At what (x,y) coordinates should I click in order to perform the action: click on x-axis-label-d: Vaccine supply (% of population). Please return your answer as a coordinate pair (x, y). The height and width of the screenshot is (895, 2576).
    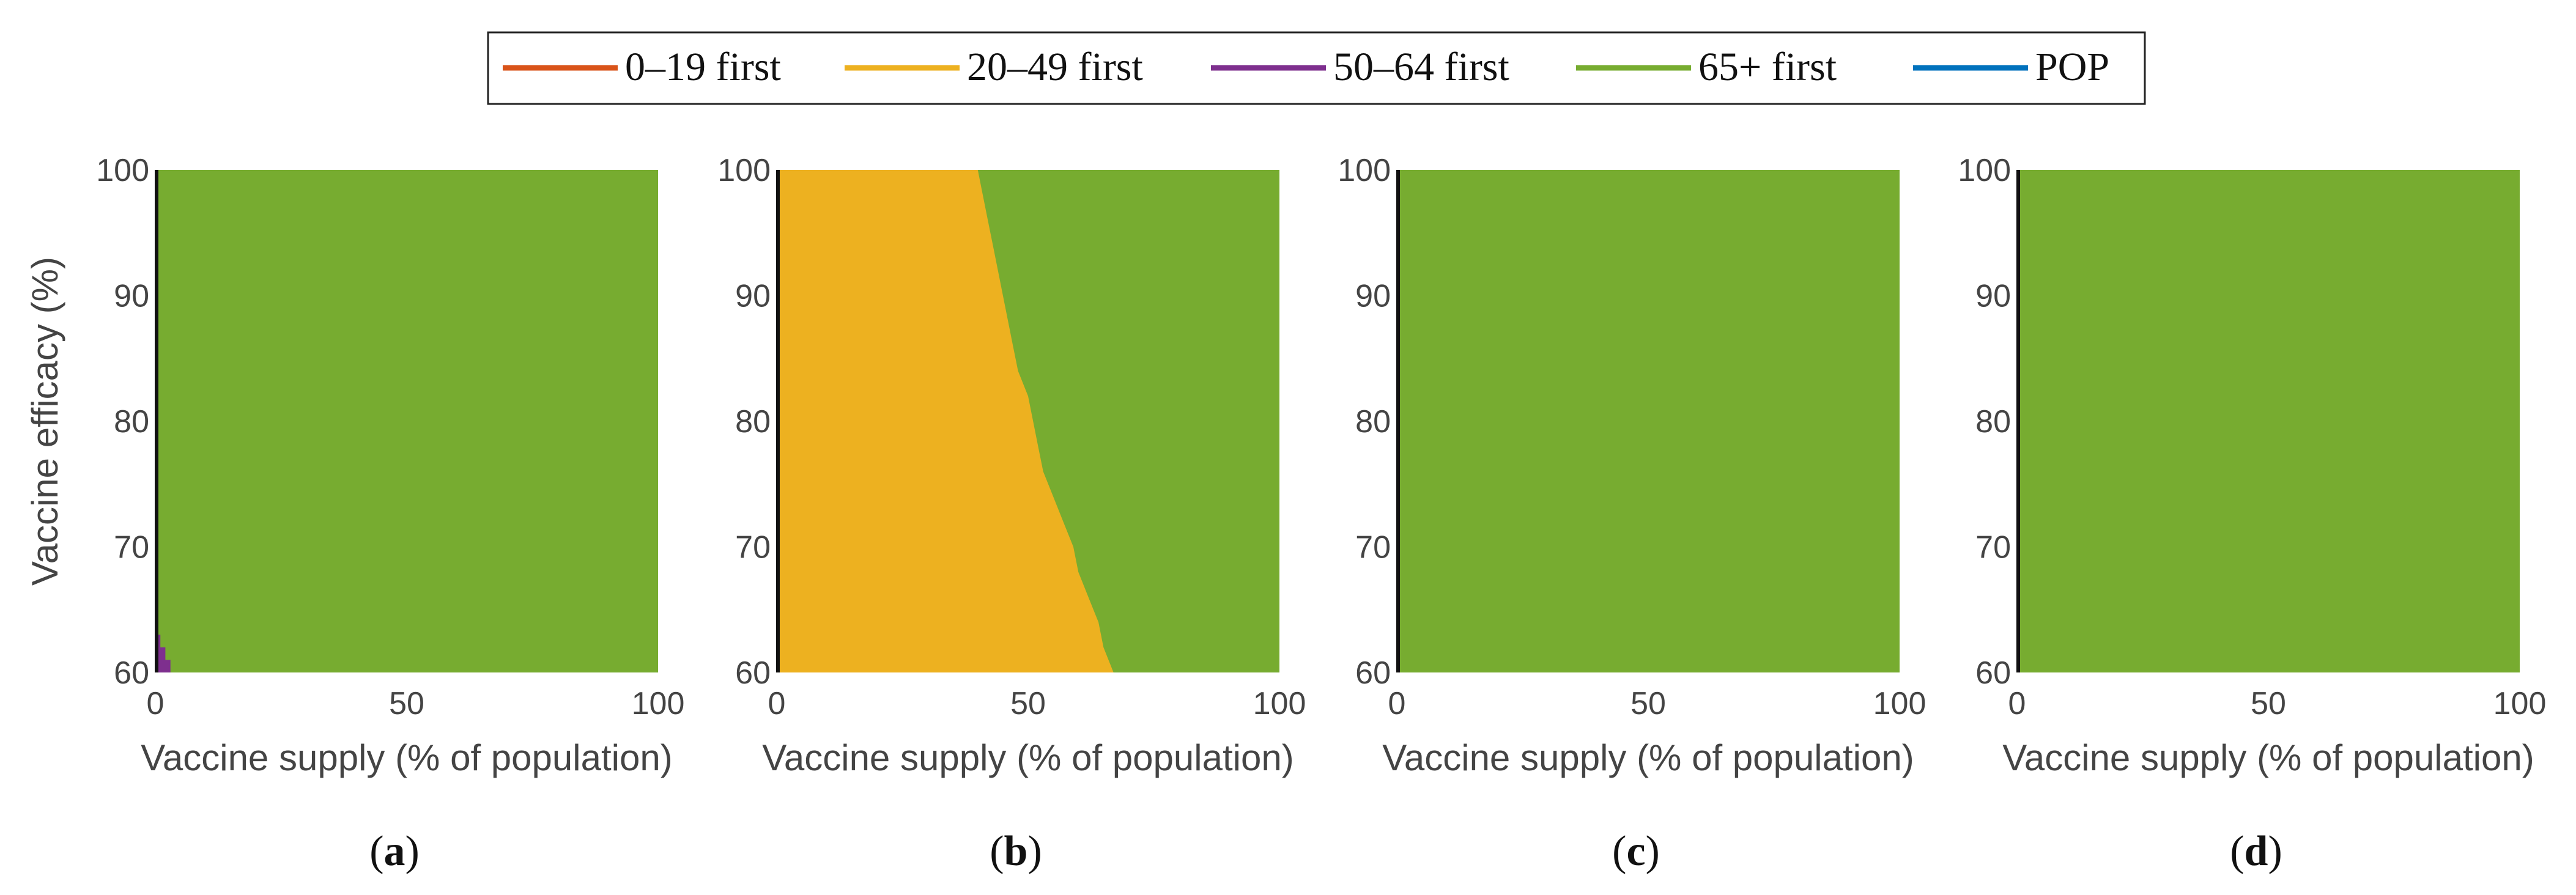
    Looking at the image, I should click on (2268, 757).